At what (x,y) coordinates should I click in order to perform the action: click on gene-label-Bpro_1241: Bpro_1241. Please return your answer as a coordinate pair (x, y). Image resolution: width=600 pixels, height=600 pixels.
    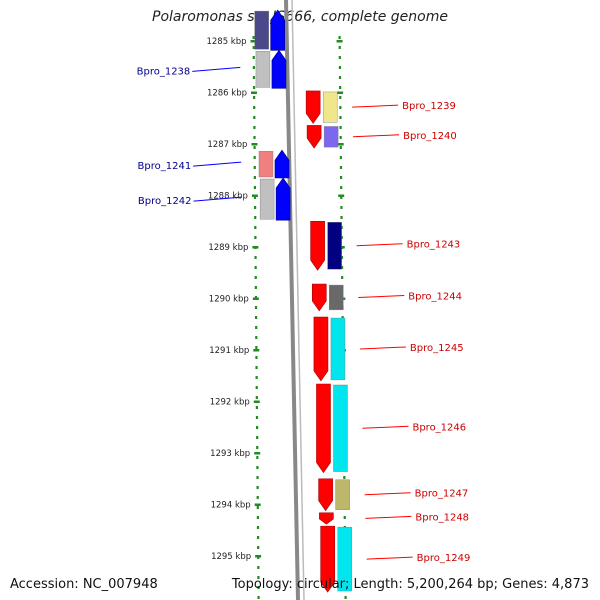
    Looking at the image, I should click on (165, 166).